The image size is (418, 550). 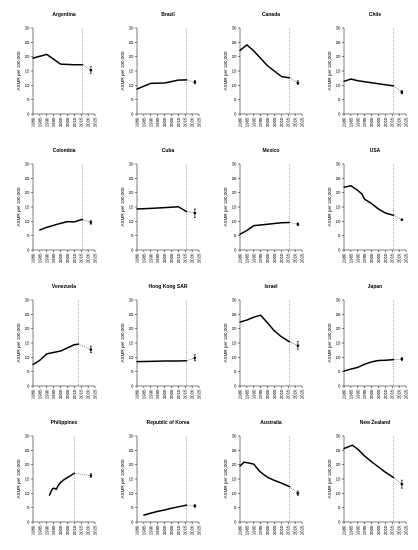 What do you see at coordinates (33, 394) in the screenshot?
I see `x-tick-label: 1980` at bounding box center [33, 394].